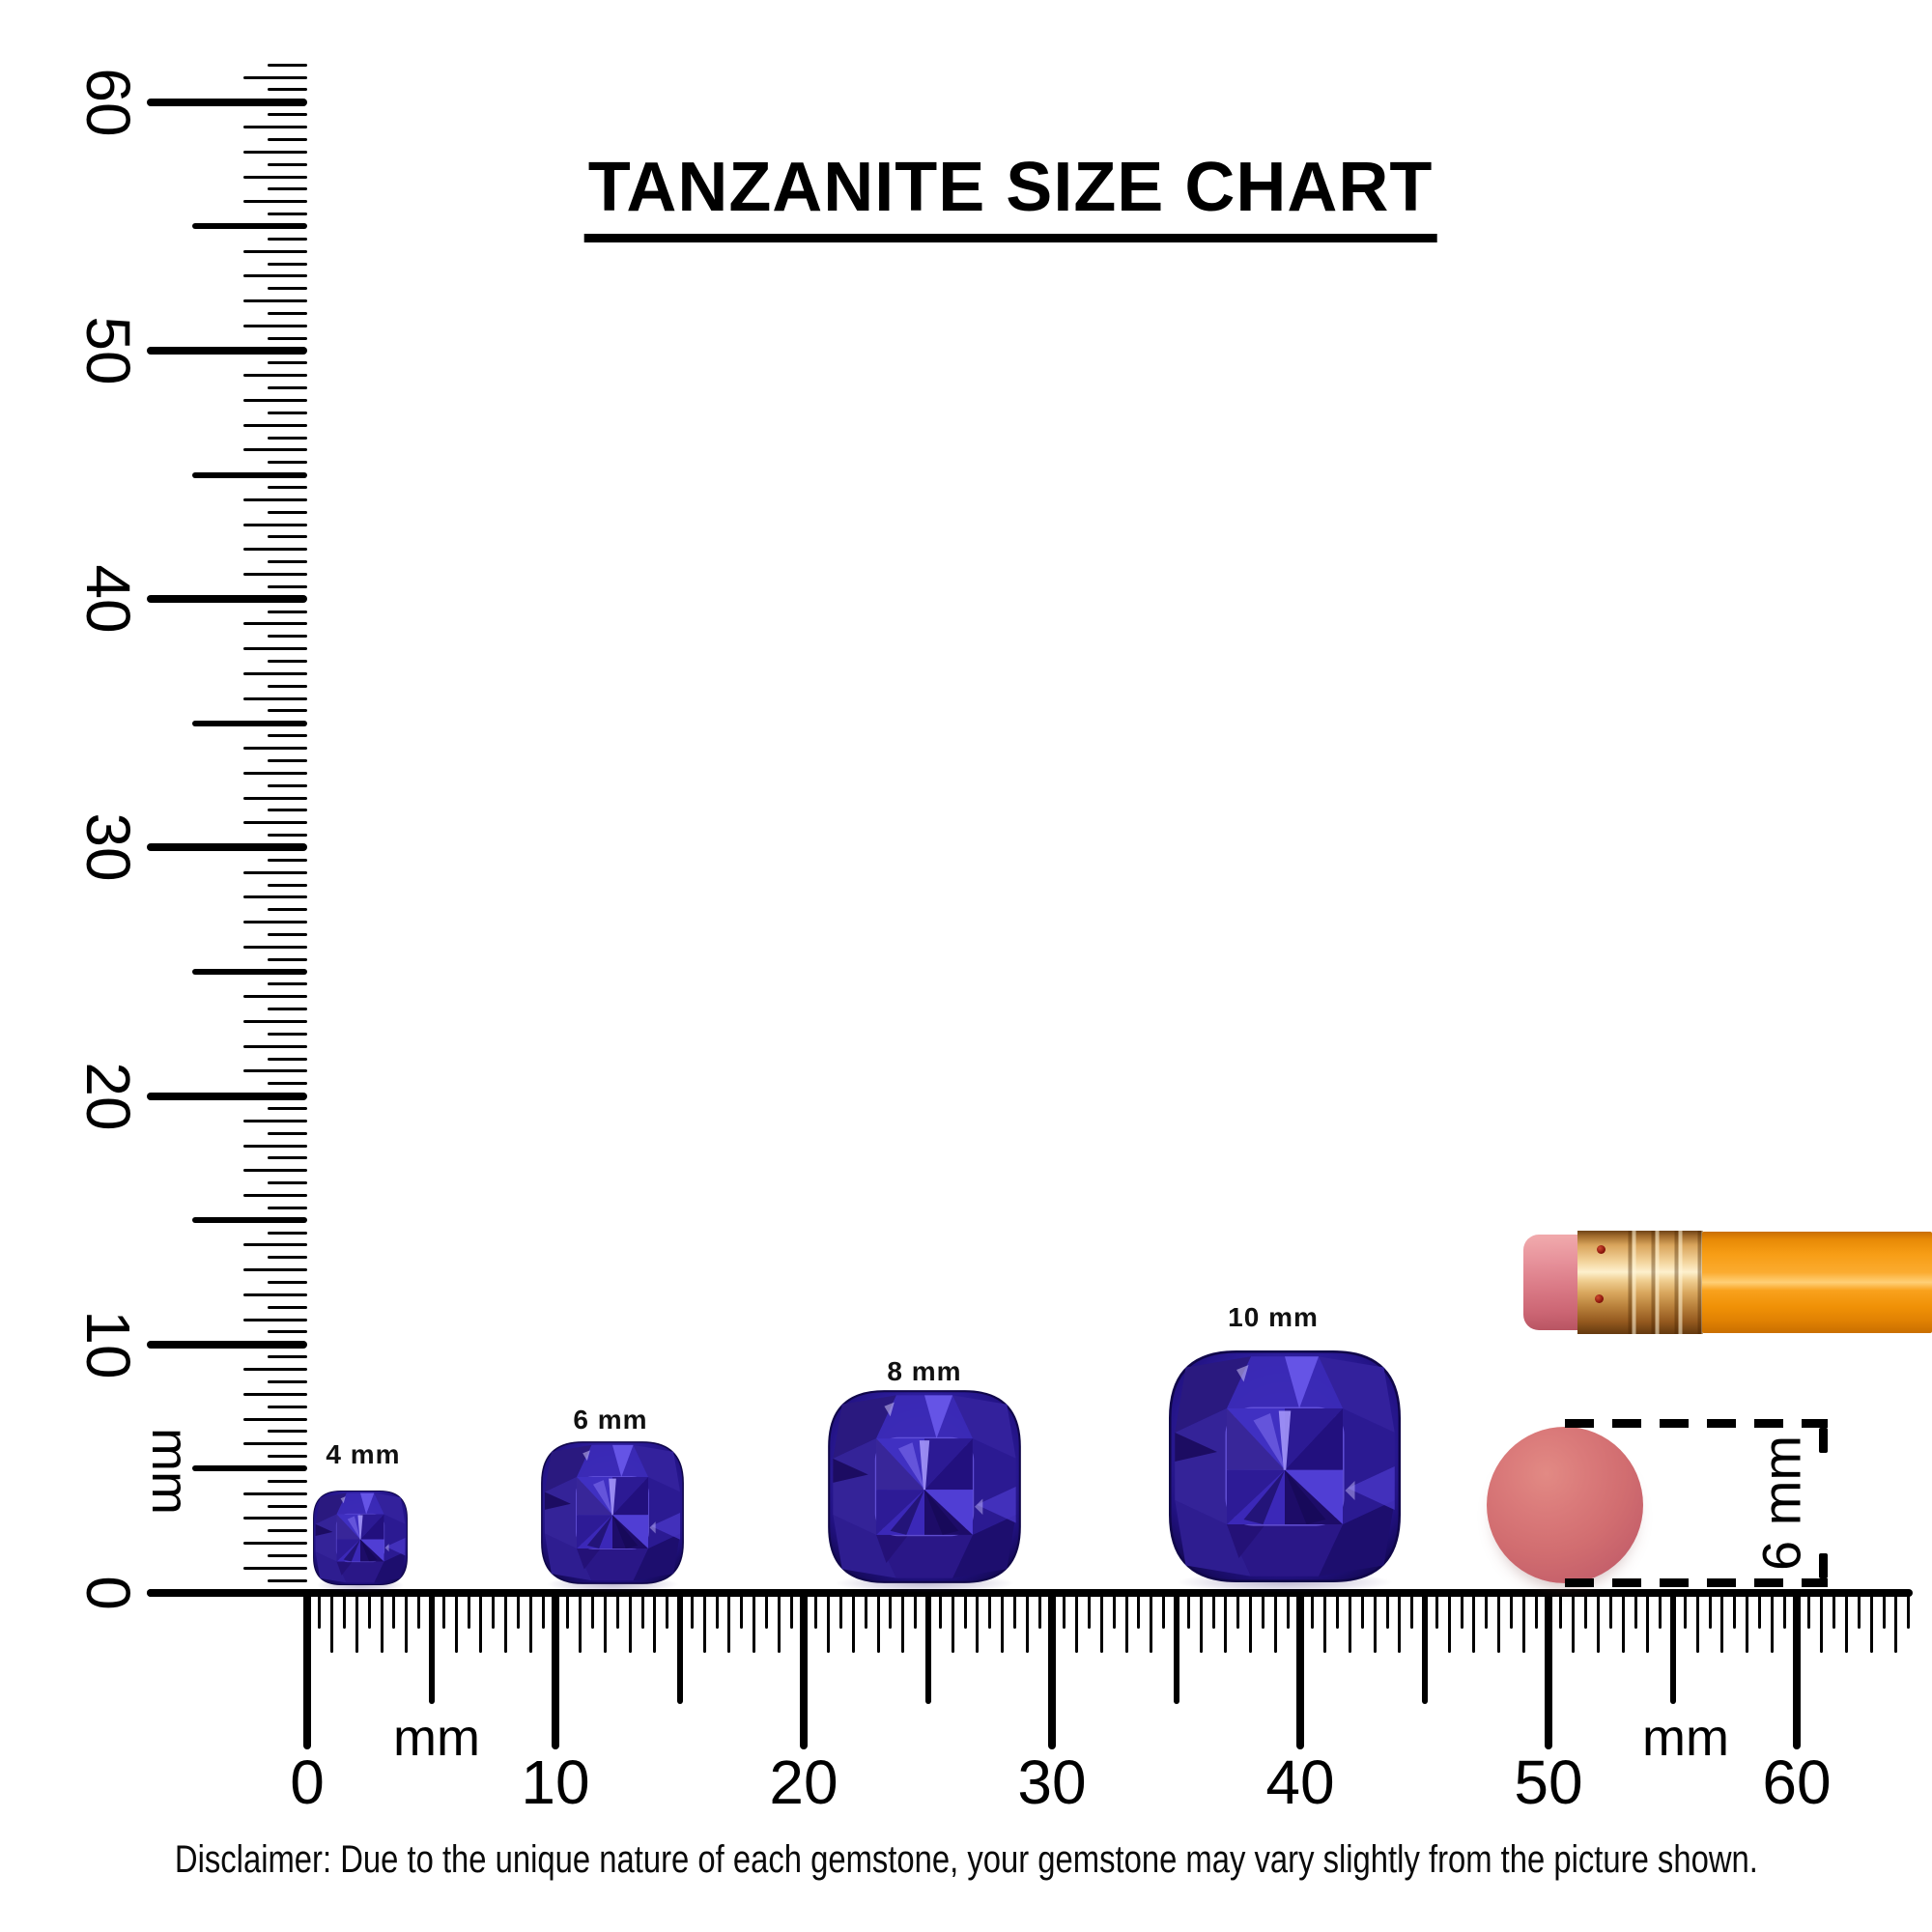  Describe the element at coordinates (108, 1593) in the screenshot. I see `v-ruler-label-0: 0` at that location.